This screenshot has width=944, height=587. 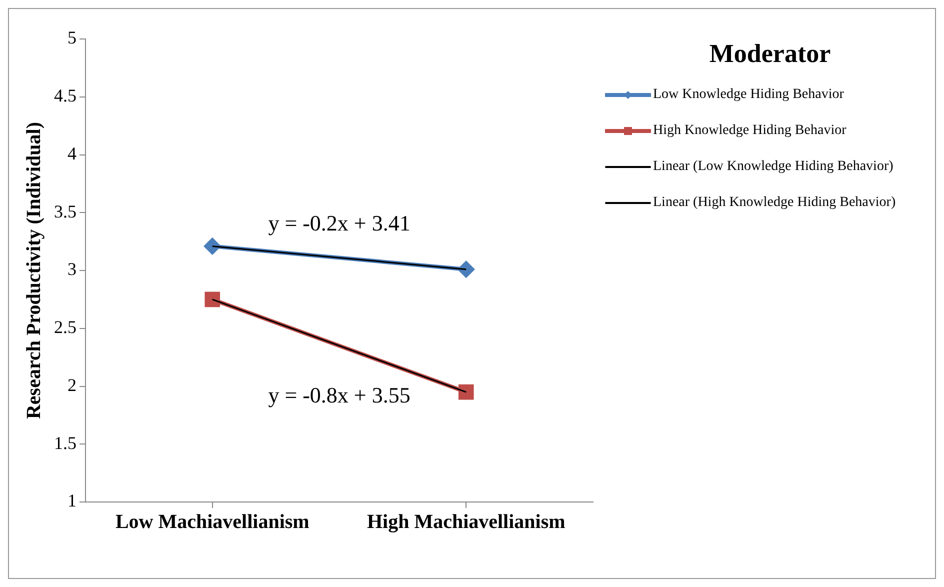 What do you see at coordinates (65, 96) in the screenshot?
I see `y-tick-label: 4.5` at bounding box center [65, 96].